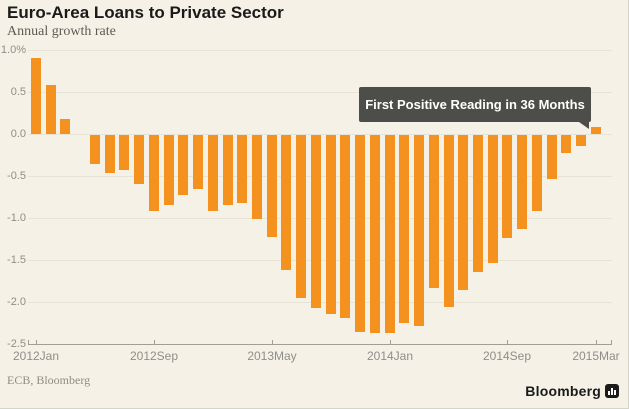 This screenshot has height=409, width=629. I want to click on y-axis-label: -2.5, so click(16, 344).